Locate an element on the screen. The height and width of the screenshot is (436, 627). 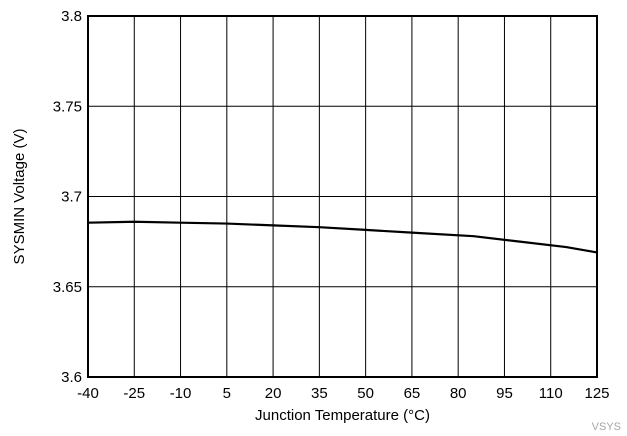
series-lines is located at coordinates (342, 237).